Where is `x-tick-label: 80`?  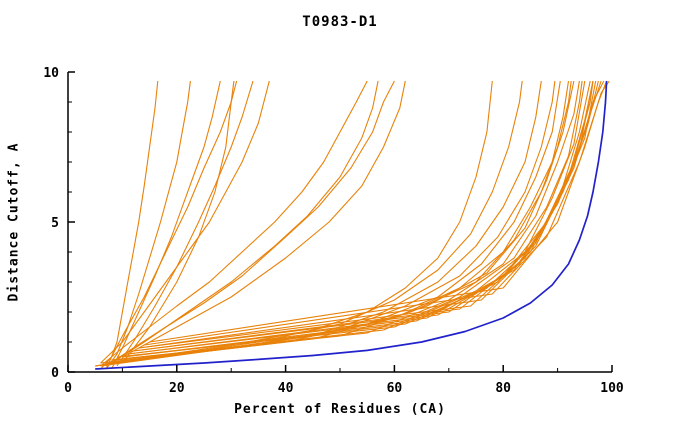
x-tick-label: 80 is located at coordinates (503, 388).